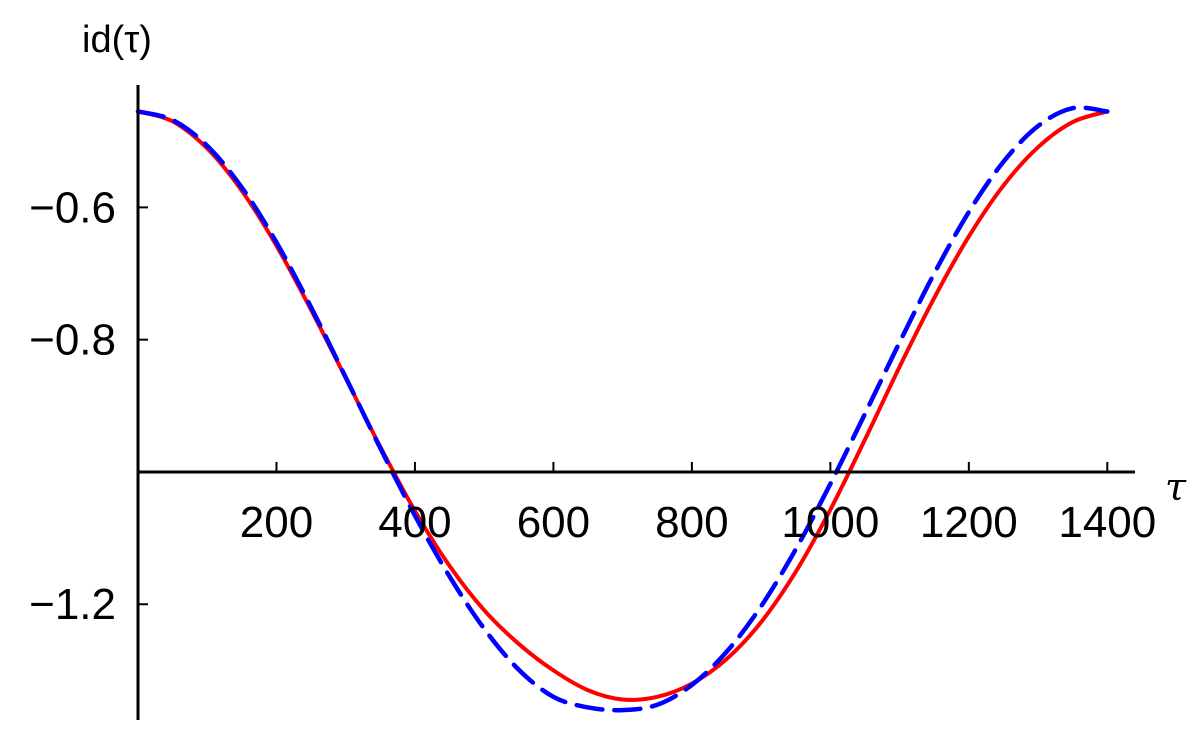 The width and height of the screenshot is (1200, 738). I want to click on x-tick-label: 200, so click(276, 522).